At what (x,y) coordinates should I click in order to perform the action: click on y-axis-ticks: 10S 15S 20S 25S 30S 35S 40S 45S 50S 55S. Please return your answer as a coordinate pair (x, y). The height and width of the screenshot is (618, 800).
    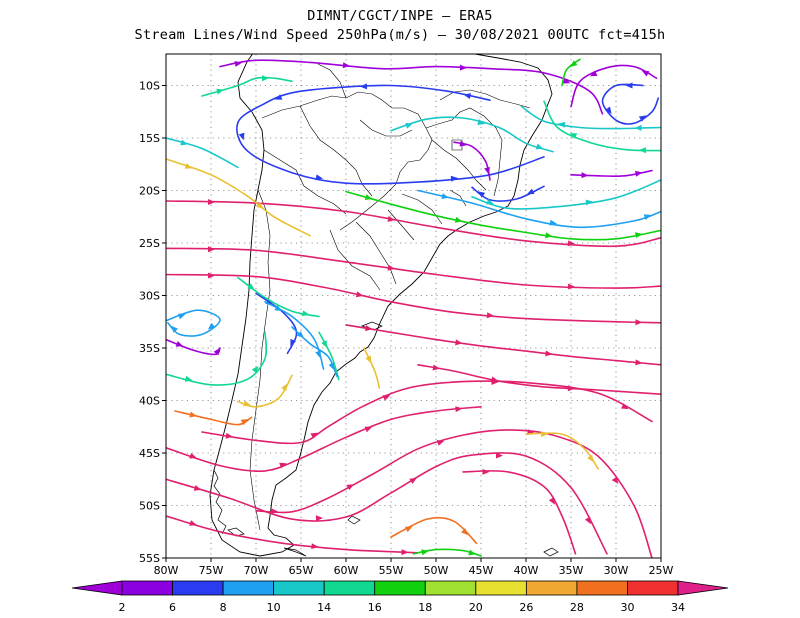
    Looking at the image, I should click on (152, 322).